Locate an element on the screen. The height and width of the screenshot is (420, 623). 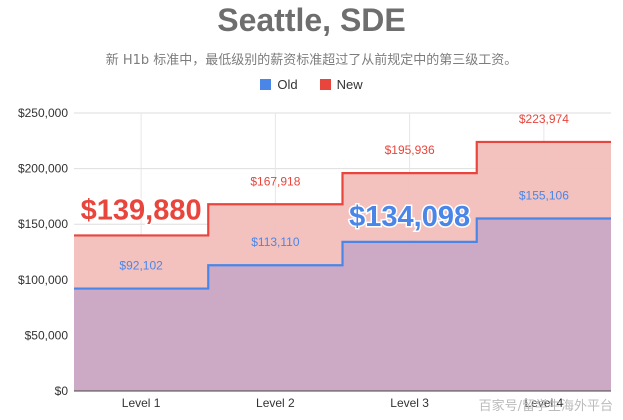
y-tick-label: $100,000 is located at coordinates (43, 280).